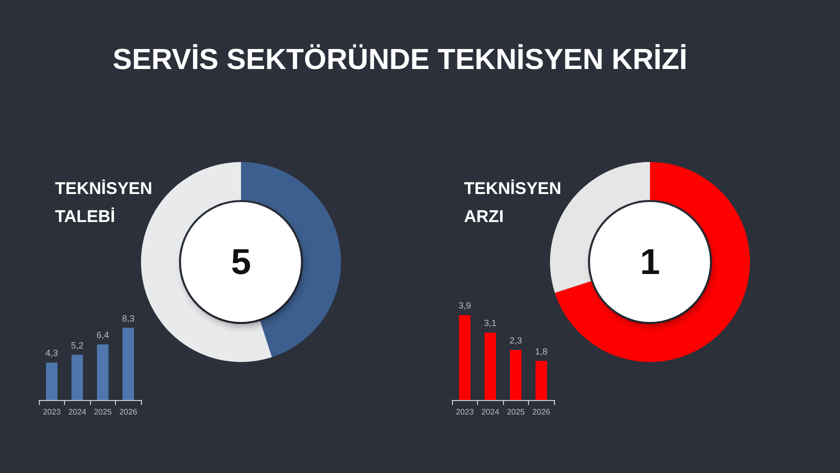 This screenshot has height=473, width=840. I want to click on text: TEKNİSYEN TALEBİ, so click(104, 203).